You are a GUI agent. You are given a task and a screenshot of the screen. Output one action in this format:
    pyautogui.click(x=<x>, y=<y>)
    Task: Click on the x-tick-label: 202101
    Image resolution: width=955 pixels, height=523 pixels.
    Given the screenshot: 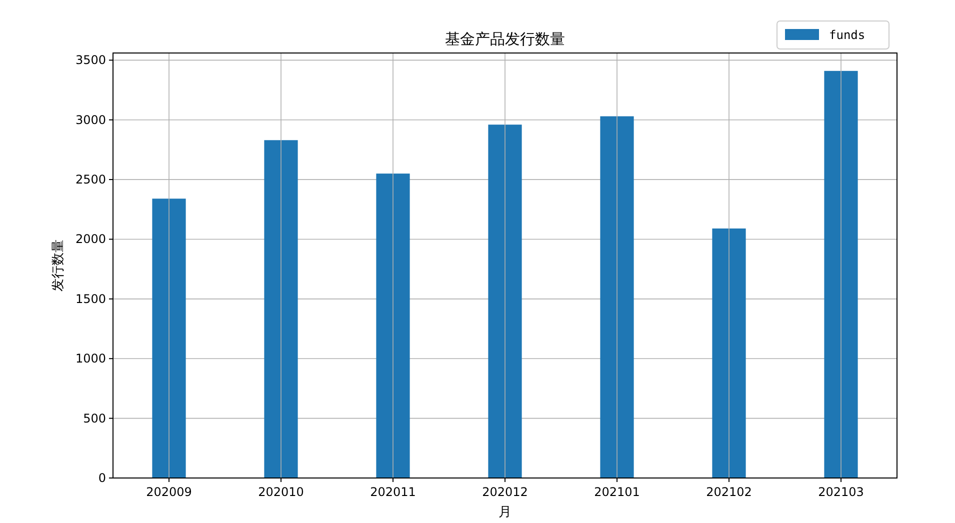 What is the action you would take?
    pyautogui.click(x=617, y=492)
    